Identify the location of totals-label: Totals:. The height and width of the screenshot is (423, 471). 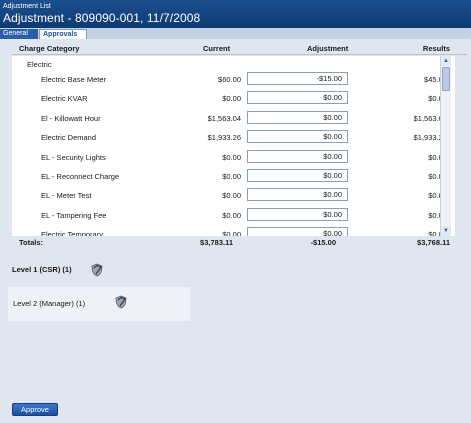
(31, 242).